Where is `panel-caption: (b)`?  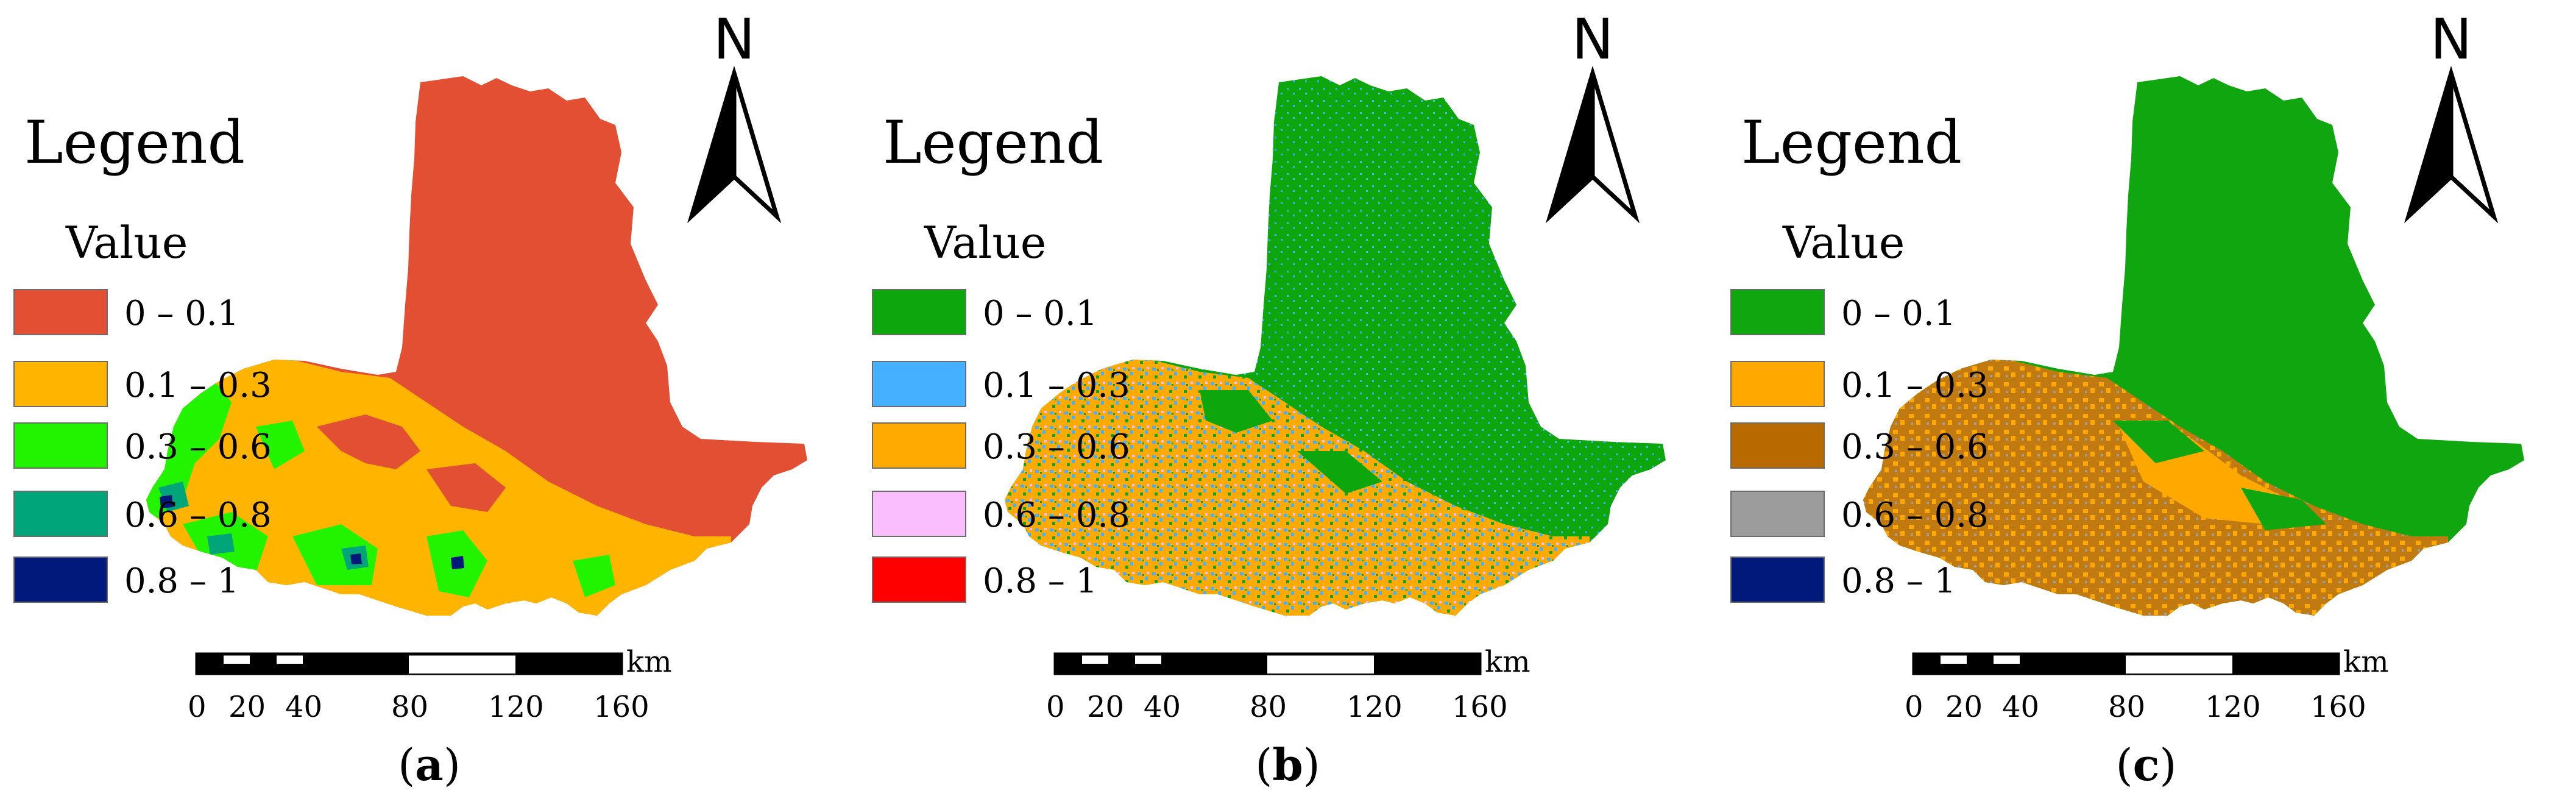 panel-caption: (b) is located at coordinates (1287, 765).